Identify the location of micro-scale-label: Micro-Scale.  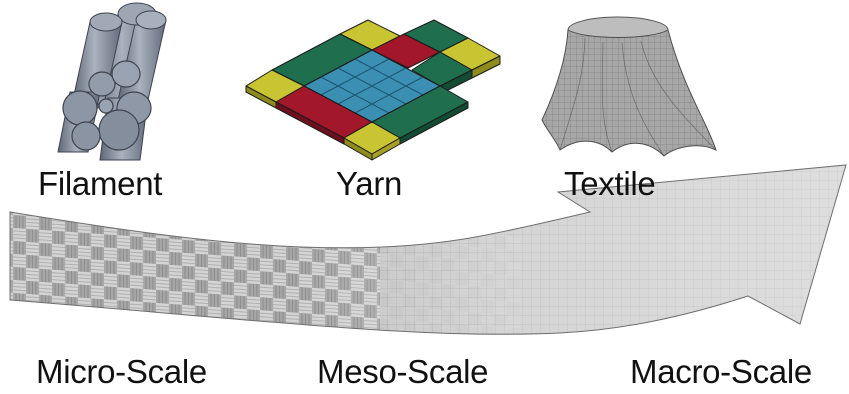
(121, 371).